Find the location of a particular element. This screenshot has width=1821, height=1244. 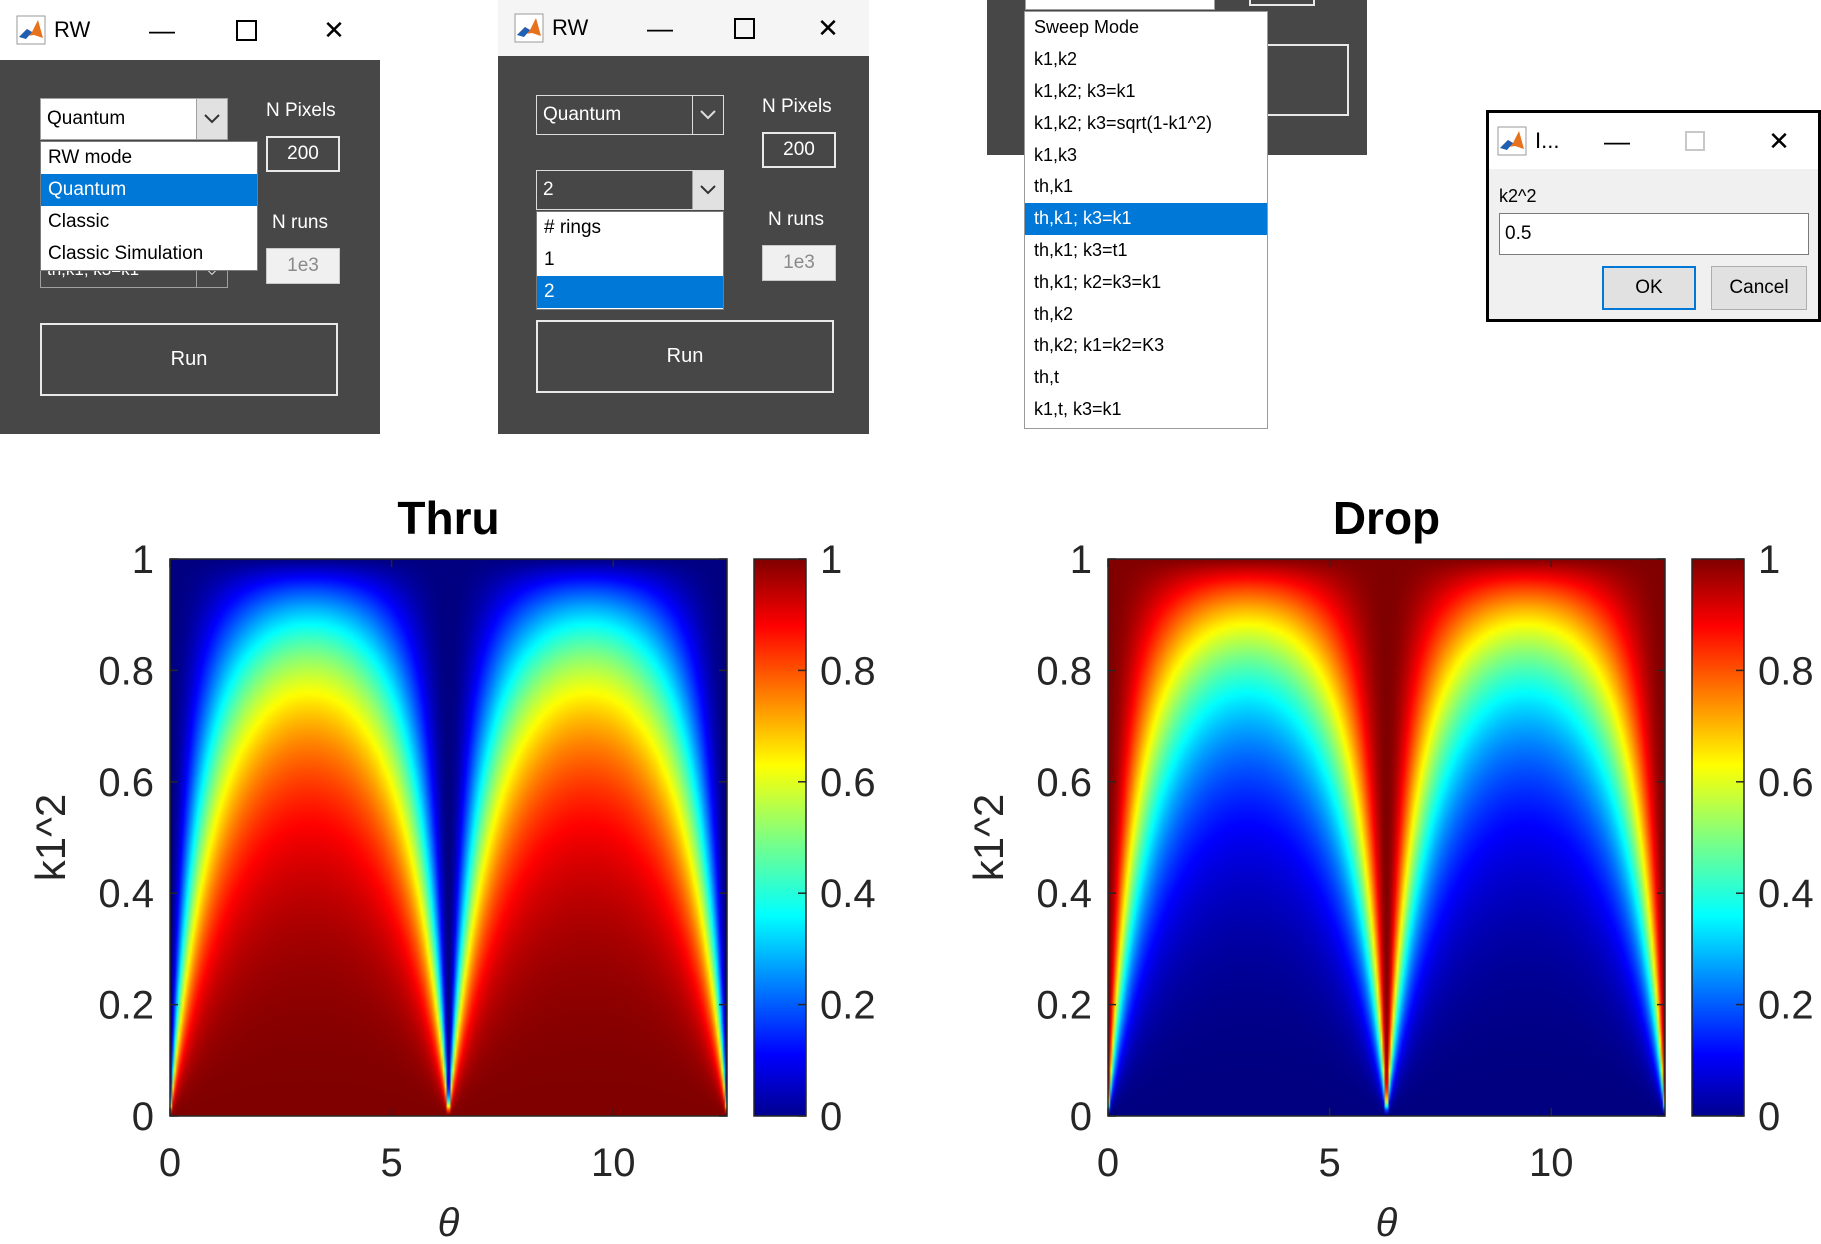

y-tick-label: 0.2 is located at coordinates (1064, 1006).